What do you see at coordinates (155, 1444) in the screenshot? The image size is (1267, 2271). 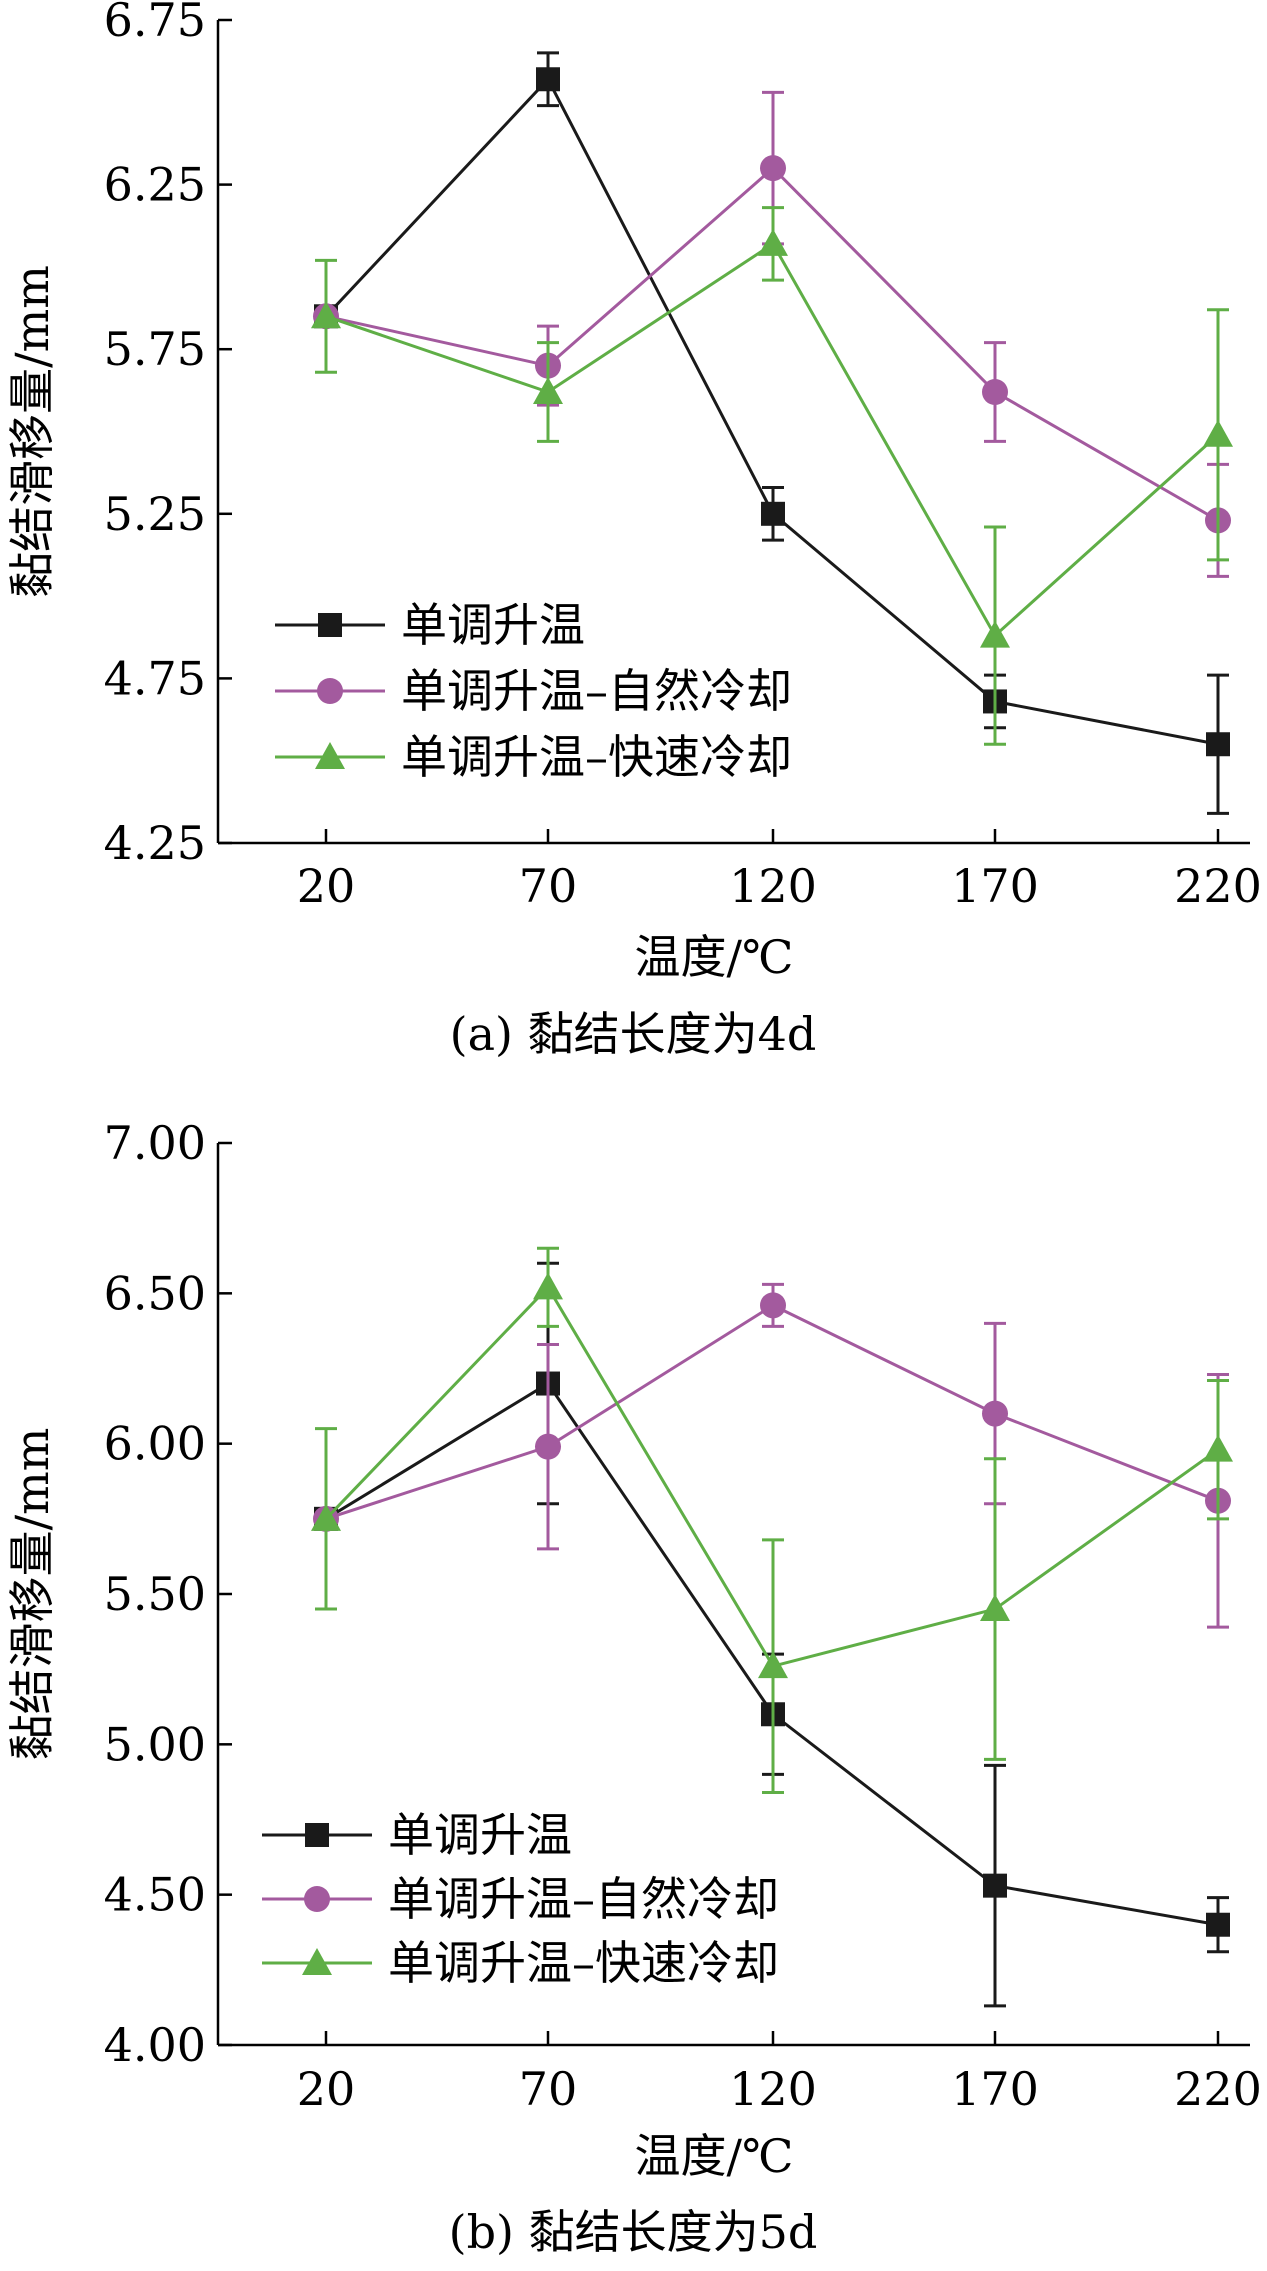 I see `y-tick-label: 6.00` at bounding box center [155, 1444].